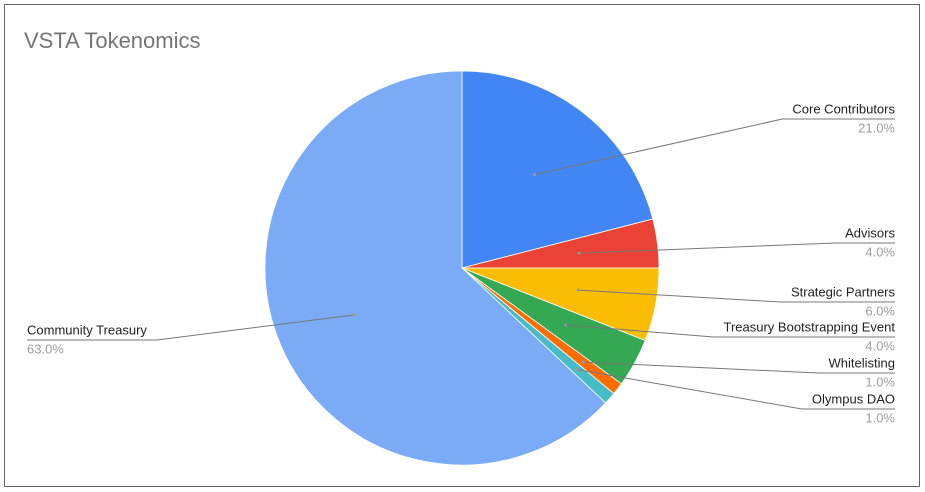 Image resolution: width=925 pixels, height=492 pixels. What do you see at coordinates (876, 127) in the screenshot?
I see `slice-value-label: 21.0%` at bounding box center [876, 127].